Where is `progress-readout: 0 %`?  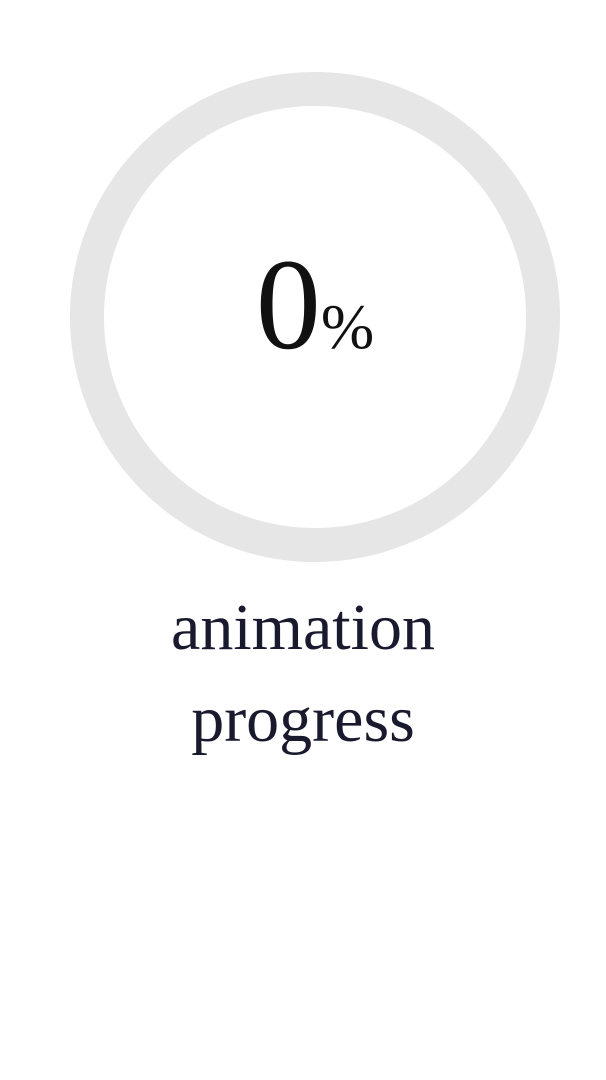 progress-readout: 0 % is located at coordinates (315, 310).